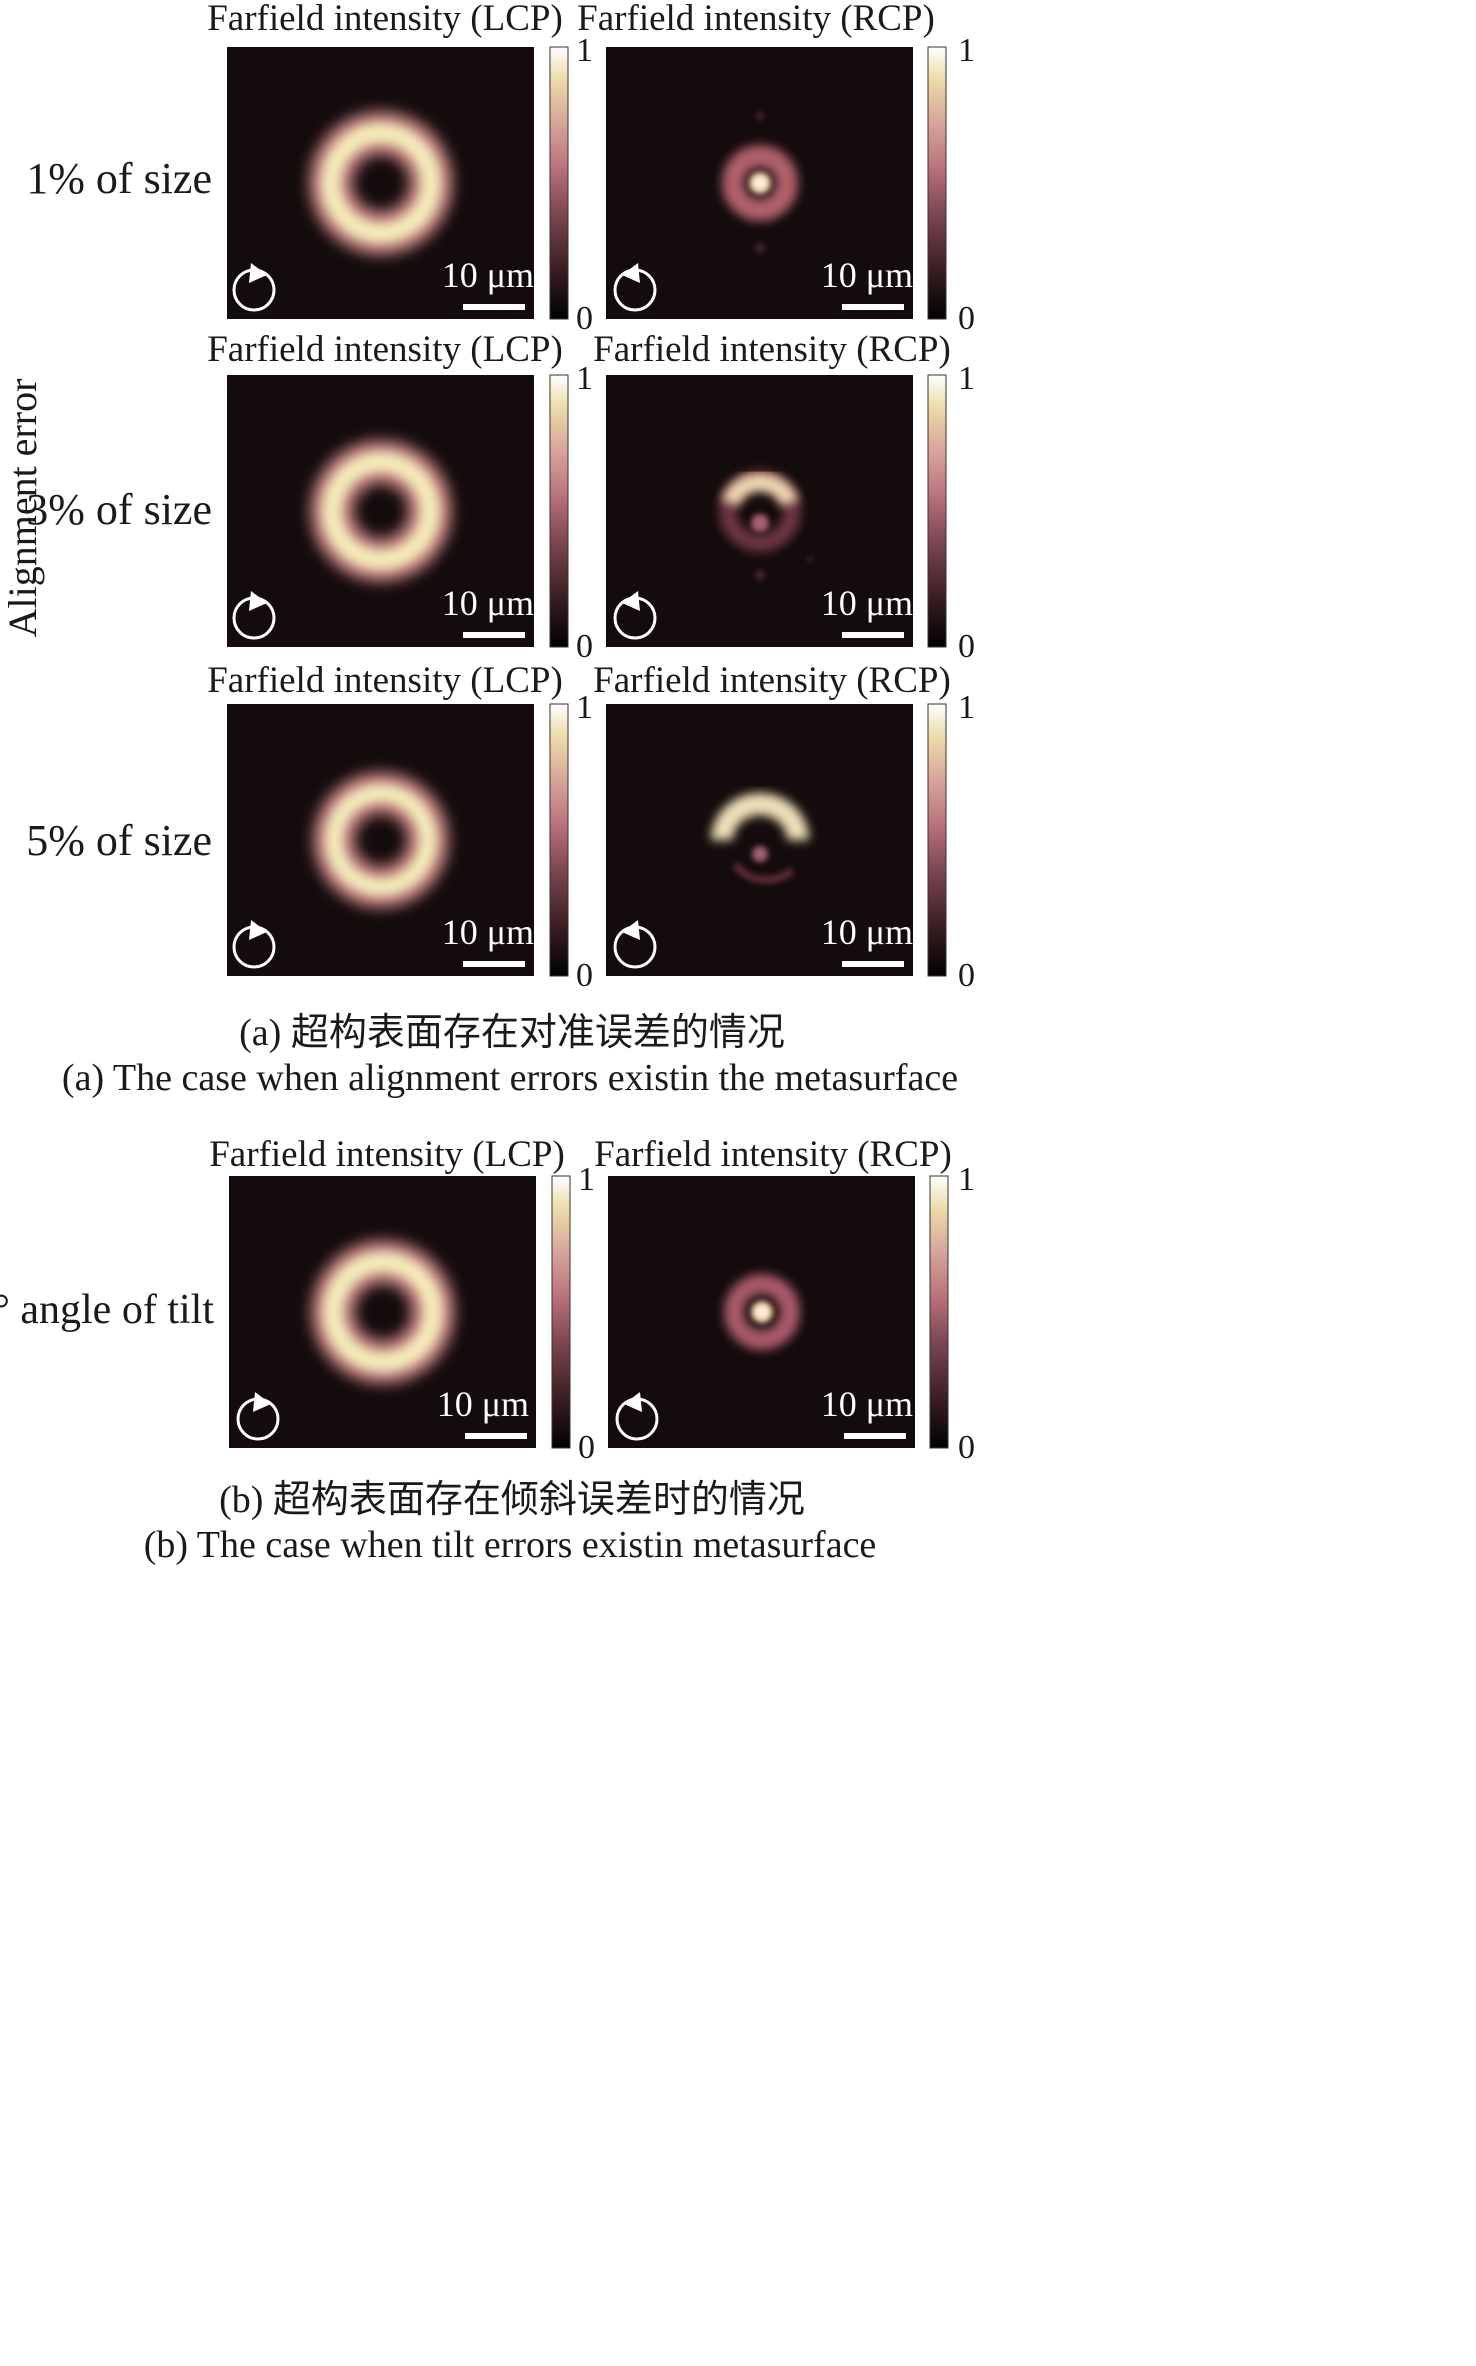  What do you see at coordinates (119, 178) in the screenshot?
I see `row-label: 1% of size` at bounding box center [119, 178].